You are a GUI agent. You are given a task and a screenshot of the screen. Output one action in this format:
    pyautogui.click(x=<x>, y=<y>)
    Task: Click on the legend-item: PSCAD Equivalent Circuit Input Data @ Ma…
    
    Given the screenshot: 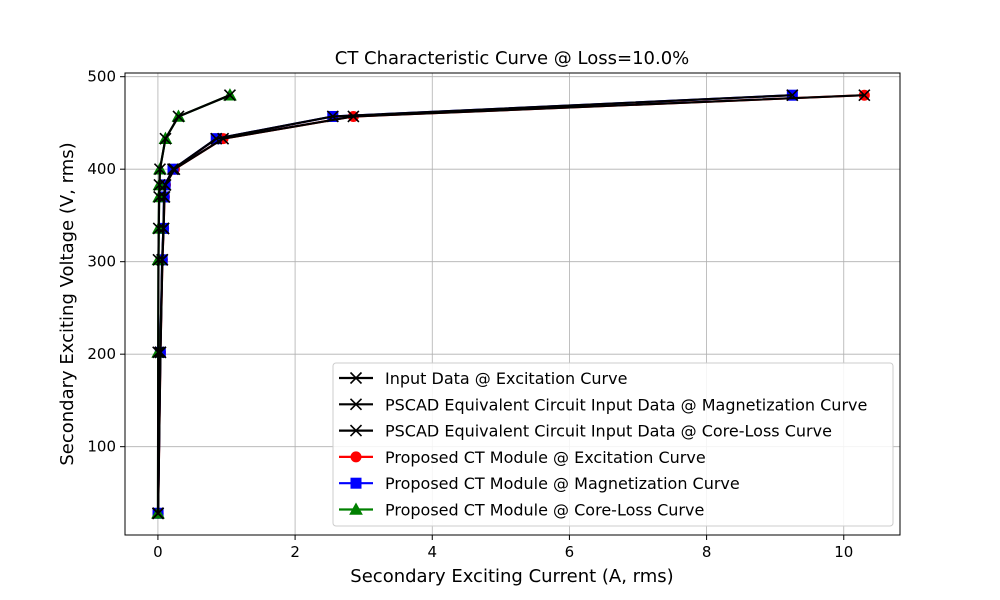 What is the action you would take?
    pyautogui.click(x=603, y=404)
    